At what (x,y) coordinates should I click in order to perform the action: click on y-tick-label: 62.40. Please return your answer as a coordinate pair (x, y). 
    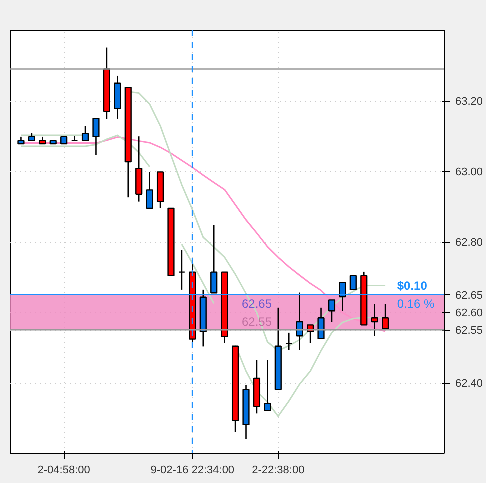
    Looking at the image, I should click on (470, 384).